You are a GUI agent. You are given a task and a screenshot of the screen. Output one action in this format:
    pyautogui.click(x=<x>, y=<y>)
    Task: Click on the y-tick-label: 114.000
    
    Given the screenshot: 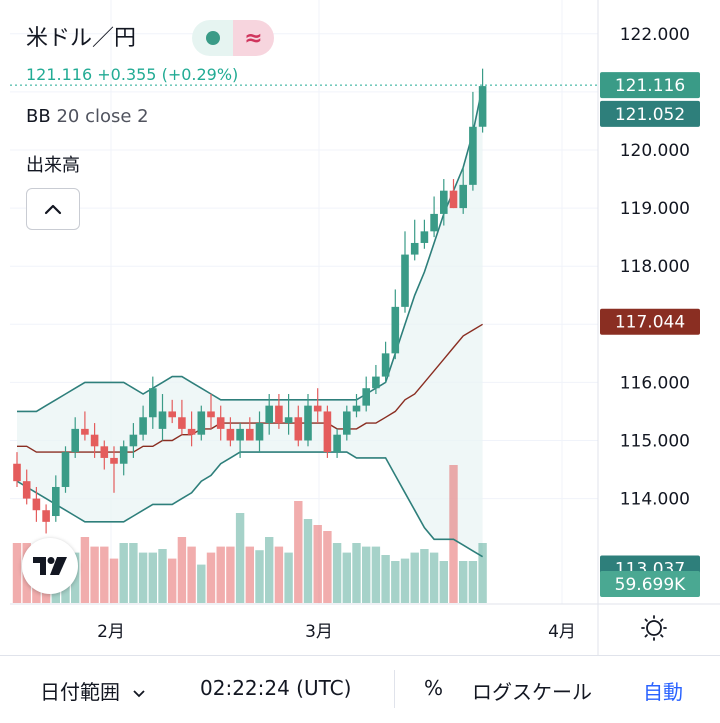 What is the action you would take?
    pyautogui.click(x=655, y=500)
    